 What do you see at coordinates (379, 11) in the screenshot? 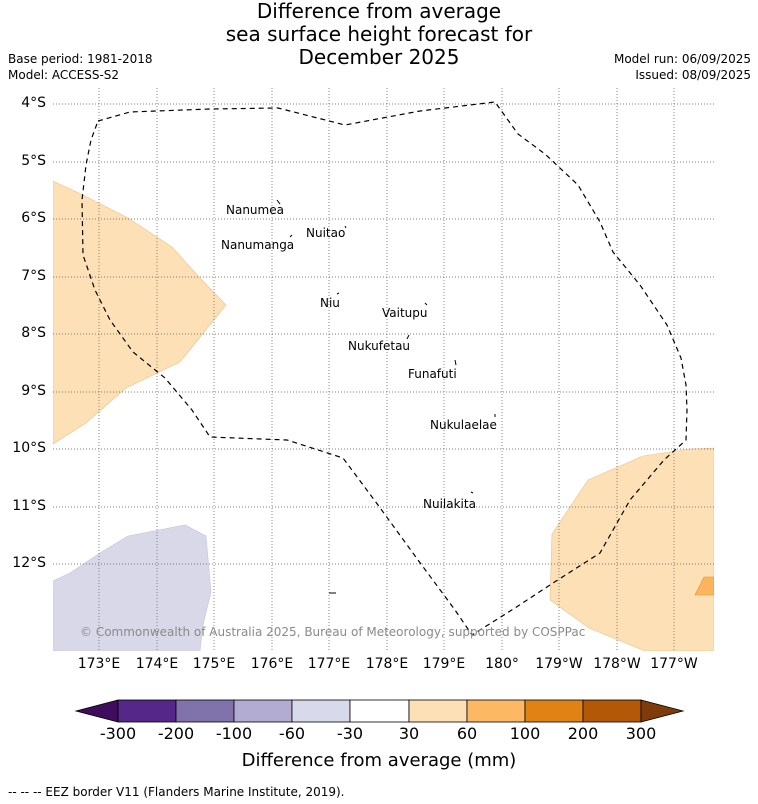
I see `map-title-line-1: Difference from average` at bounding box center [379, 11].